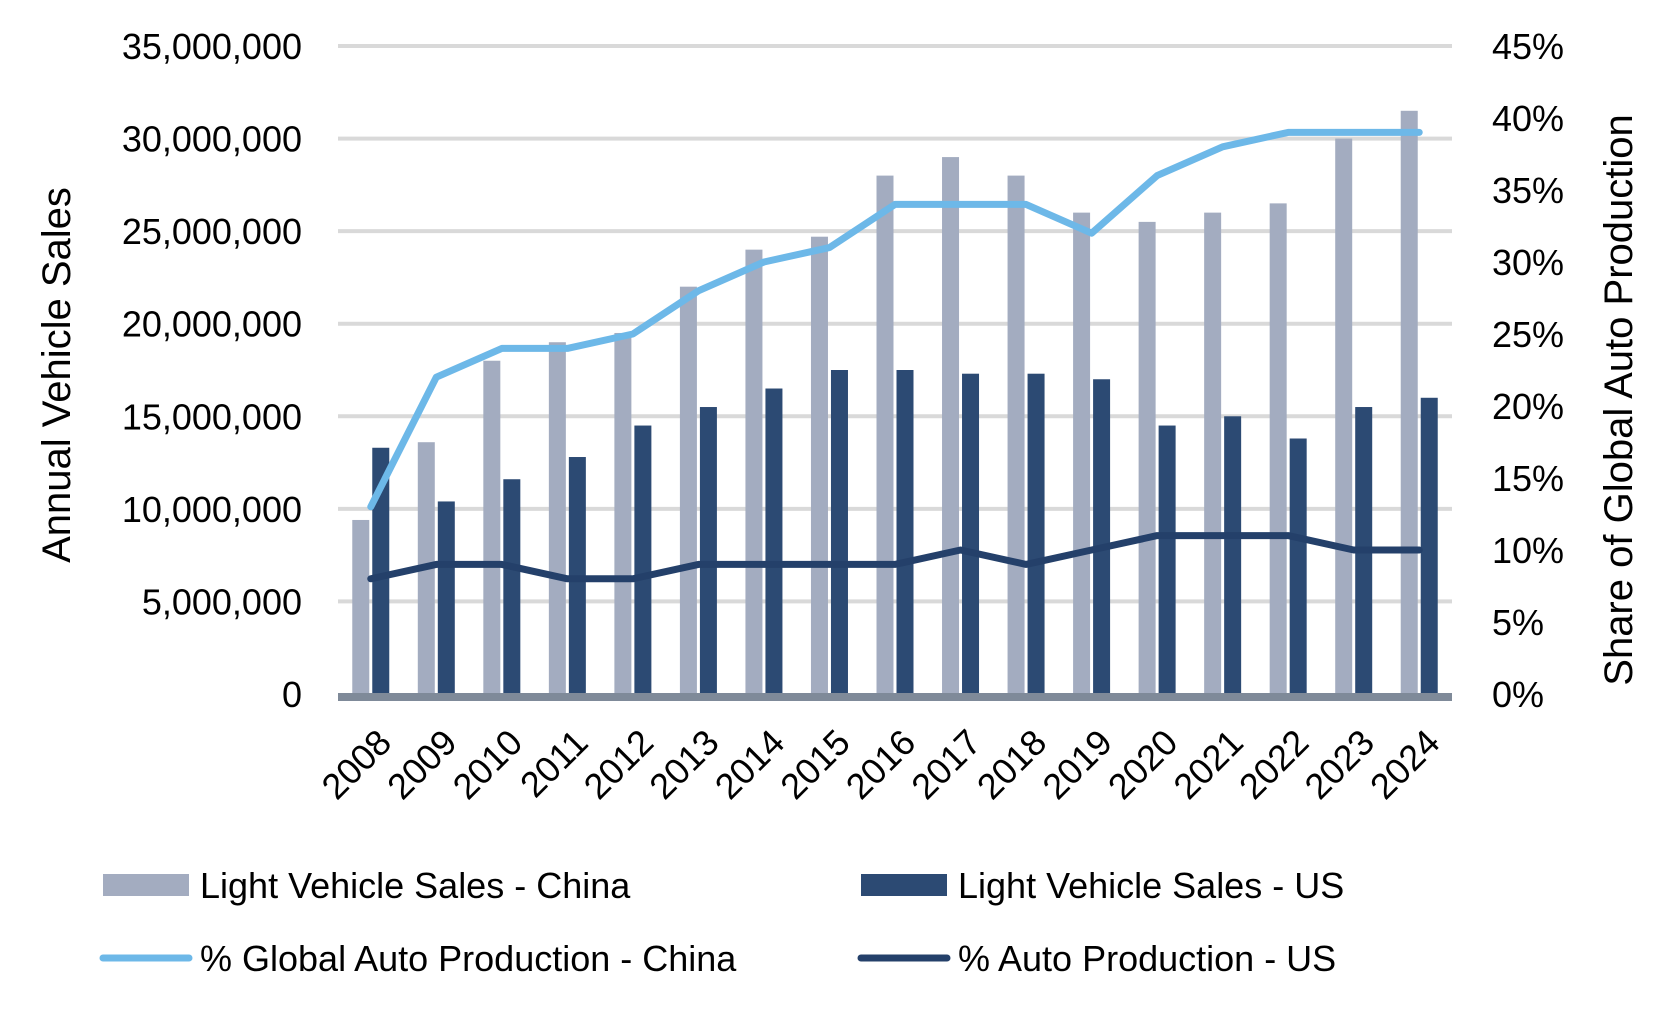 The height and width of the screenshot is (1009, 1654). Describe the element at coordinates (1528, 406) in the screenshot. I see `y2-tick-label: 20%` at that location.